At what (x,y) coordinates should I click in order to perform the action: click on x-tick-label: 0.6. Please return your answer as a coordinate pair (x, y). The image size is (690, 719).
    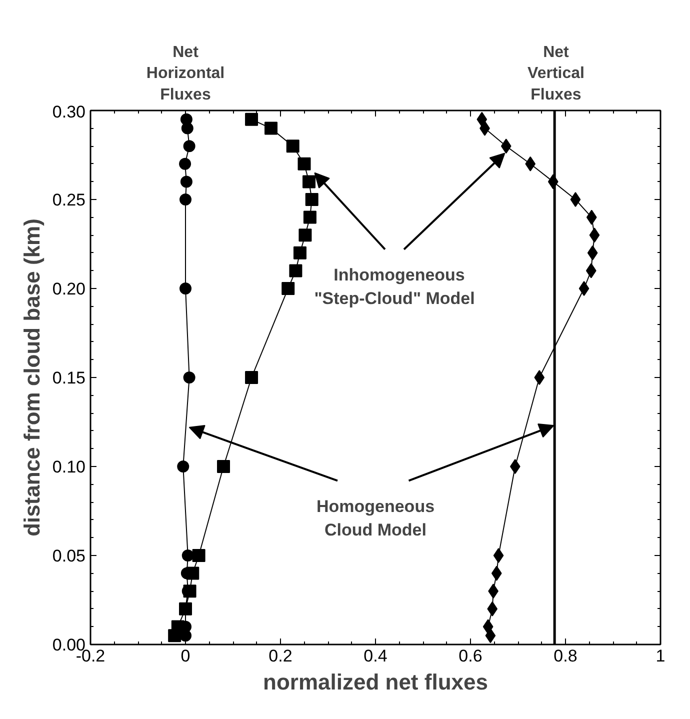
    Looking at the image, I should click on (470, 656).